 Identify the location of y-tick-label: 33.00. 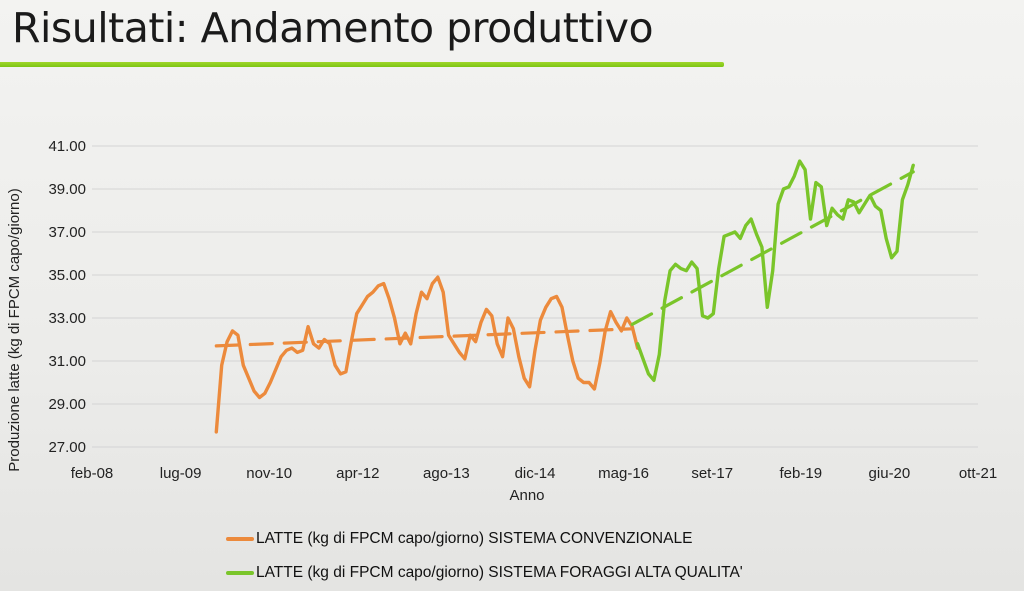
(67, 318).